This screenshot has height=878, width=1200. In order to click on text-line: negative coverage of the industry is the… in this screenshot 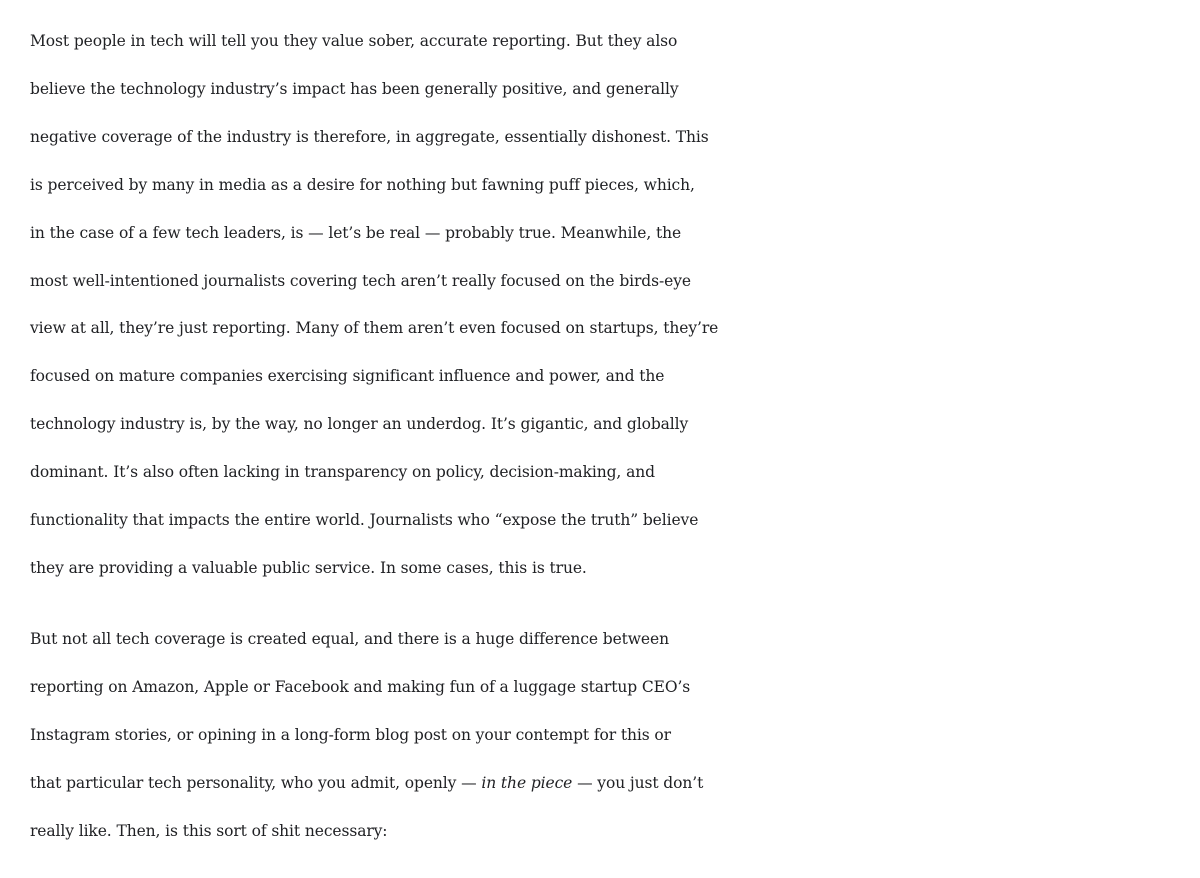, I will do `click(369, 136)`.